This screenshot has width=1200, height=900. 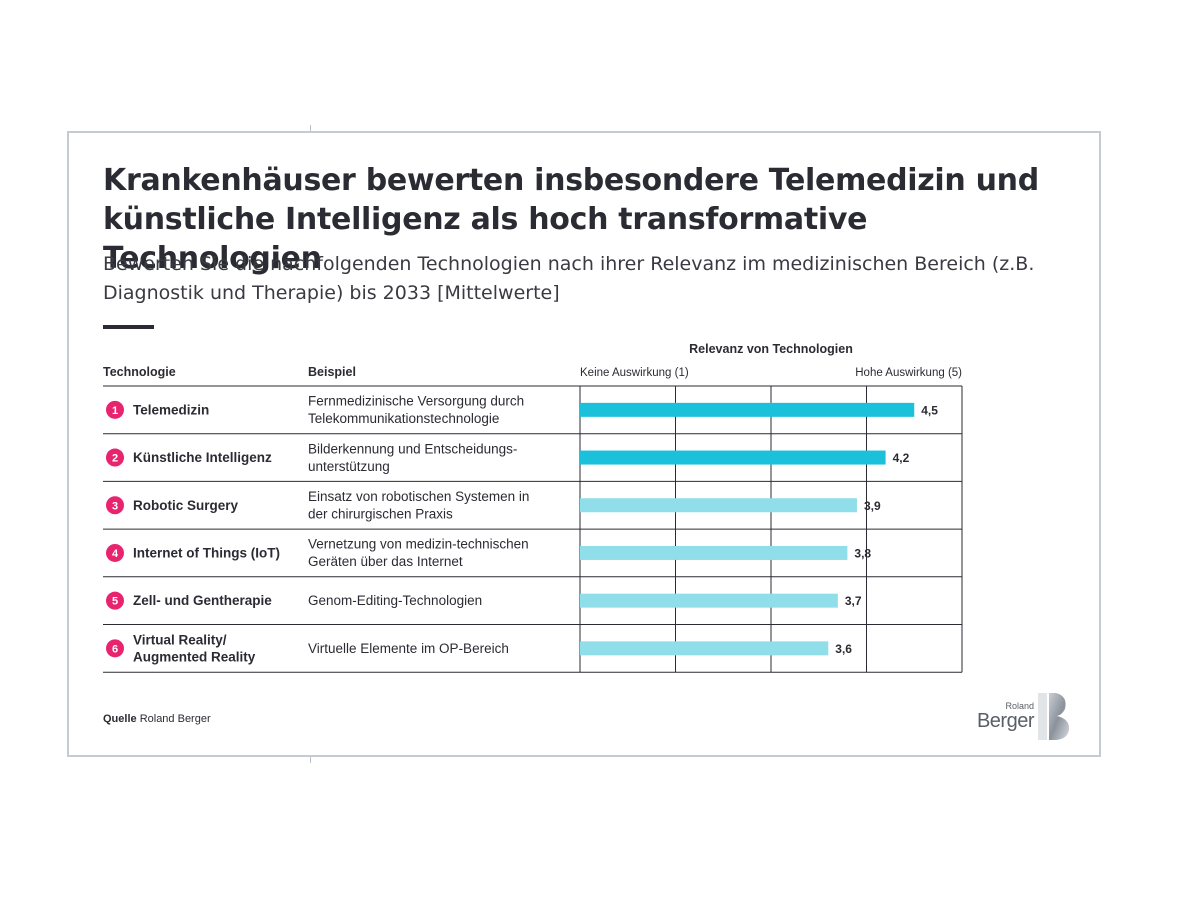 I want to click on value-label: 4,5, so click(x=929, y=410).